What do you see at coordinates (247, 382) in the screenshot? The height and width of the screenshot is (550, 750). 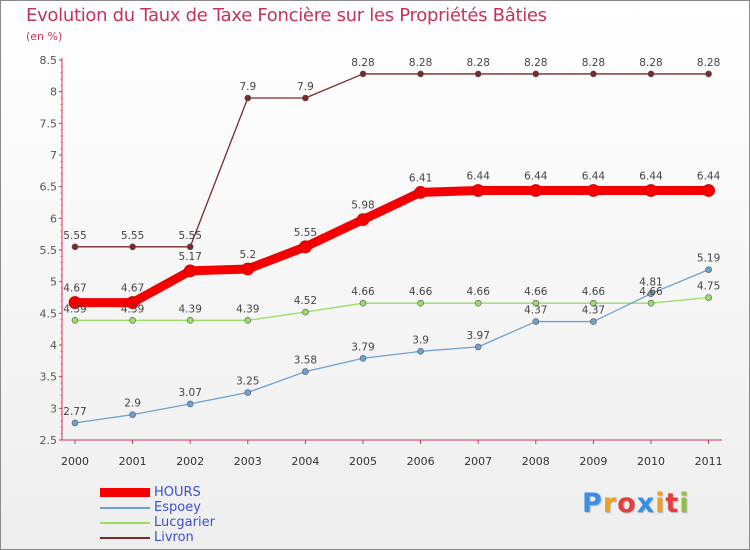 I see `data-label: 3.25` at bounding box center [247, 382].